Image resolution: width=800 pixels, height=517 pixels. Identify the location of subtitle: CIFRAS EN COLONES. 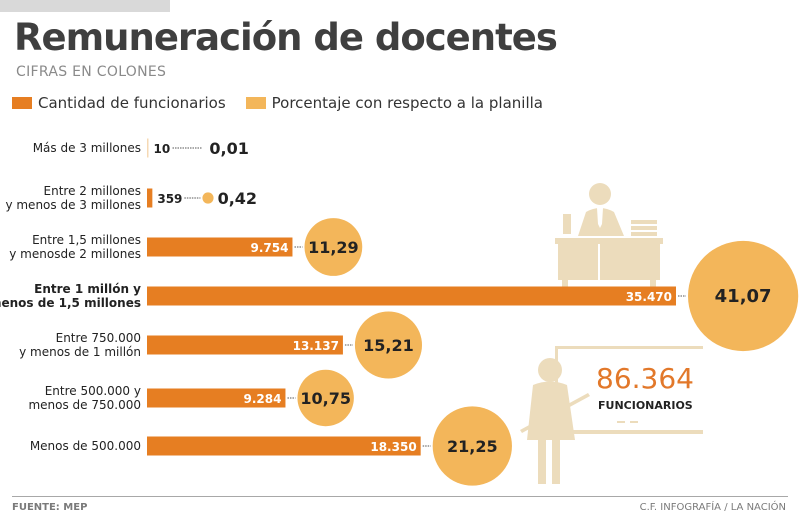
(91, 72).